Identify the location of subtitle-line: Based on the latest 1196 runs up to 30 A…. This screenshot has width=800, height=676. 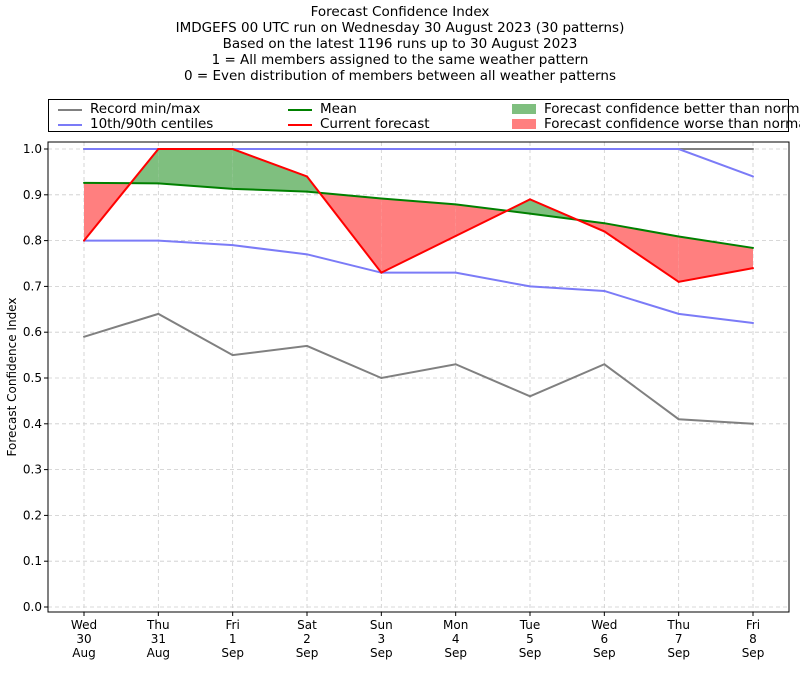
(400, 44).